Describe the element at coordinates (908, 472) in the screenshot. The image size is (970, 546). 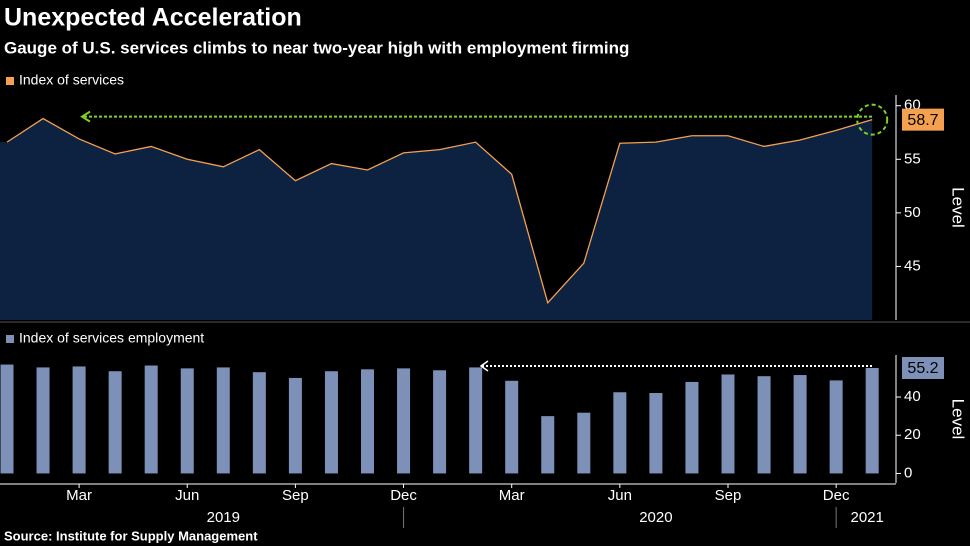
I see `y-tick-label: 0` at that location.